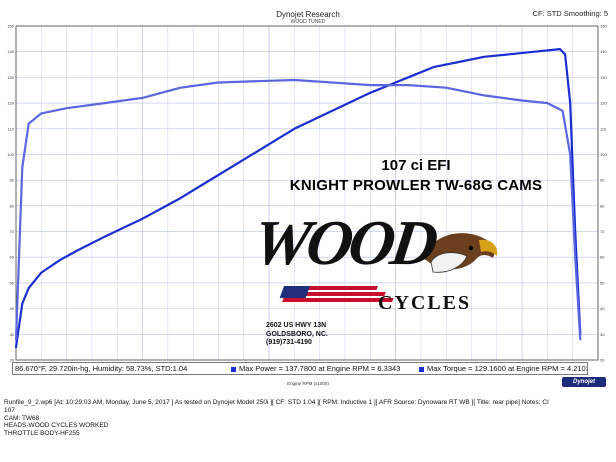 This screenshot has width=616, height=462. Describe the element at coordinates (603, 128) in the screenshot. I see `y-tick-label-right: 110` at that location.